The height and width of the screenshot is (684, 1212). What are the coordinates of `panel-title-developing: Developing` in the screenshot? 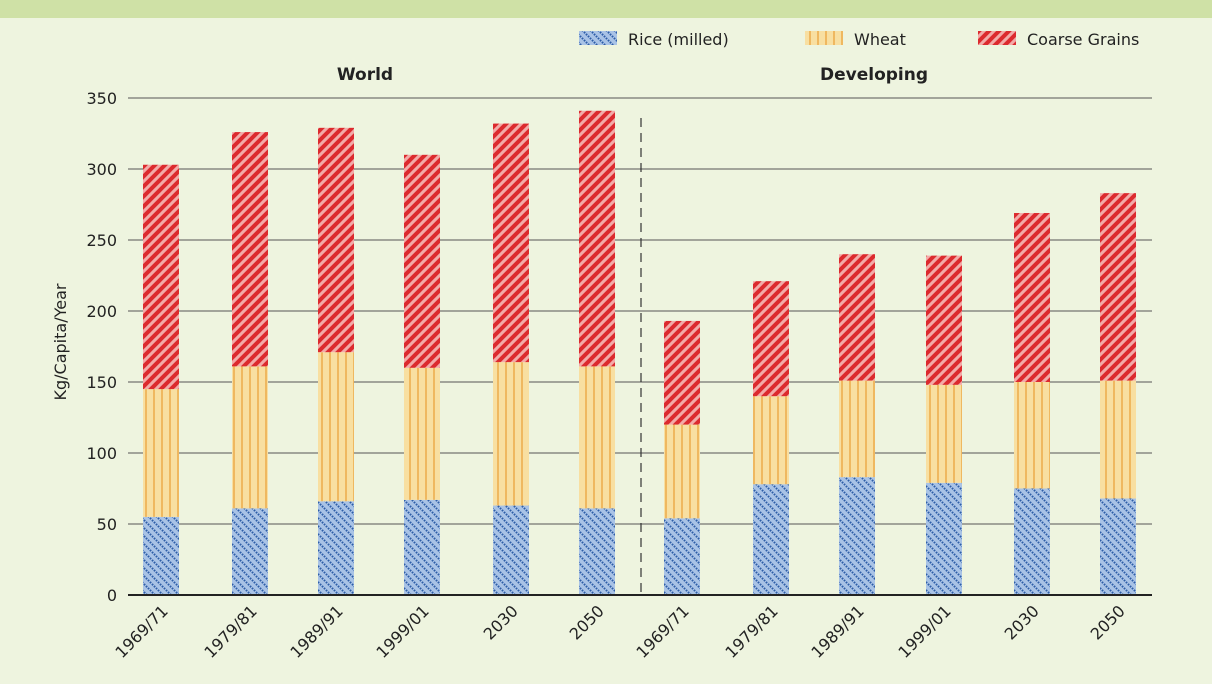 It's located at (874, 75).